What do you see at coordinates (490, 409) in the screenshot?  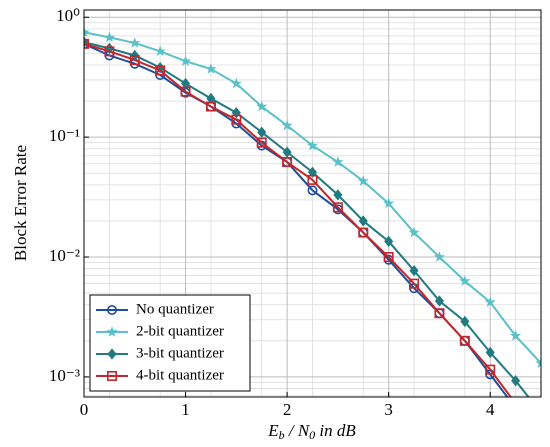 I see `x-tick-label: 4` at bounding box center [490, 409].